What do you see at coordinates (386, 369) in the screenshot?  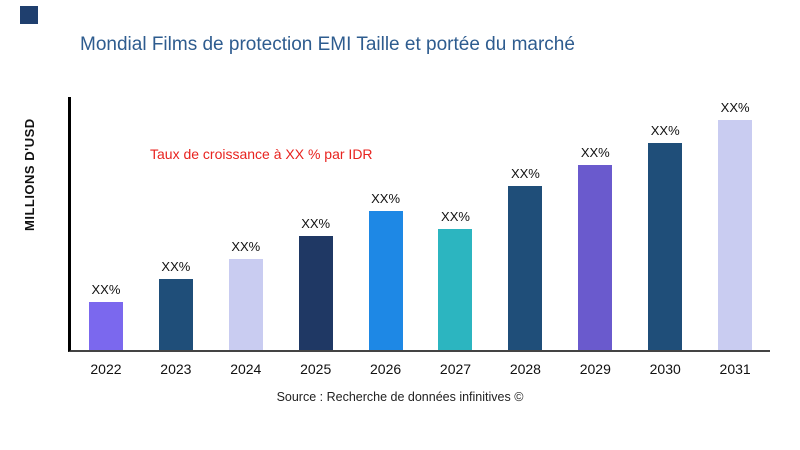 I see `x-tick-label: 2026` at bounding box center [386, 369].